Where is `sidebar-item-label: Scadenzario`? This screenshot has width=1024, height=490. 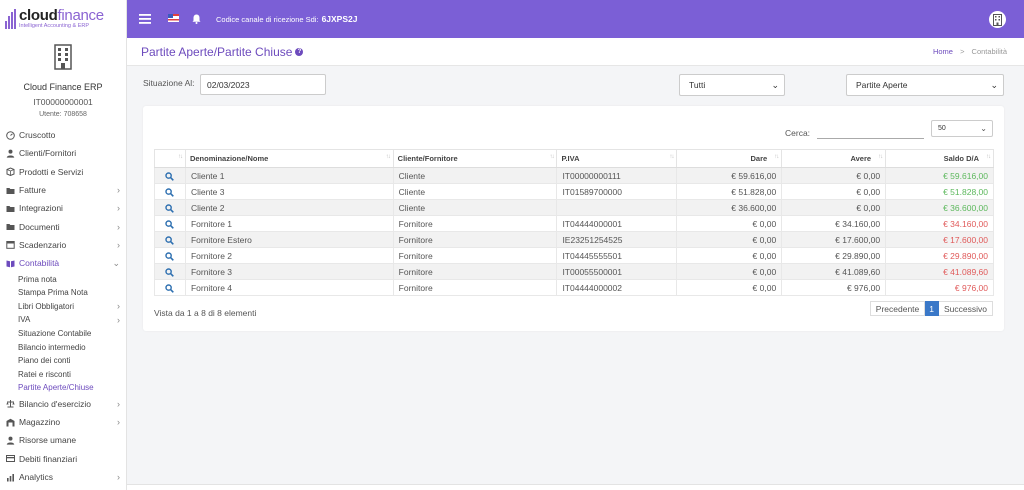
sidebar-item-label: Scadenzario is located at coordinates (43, 244).